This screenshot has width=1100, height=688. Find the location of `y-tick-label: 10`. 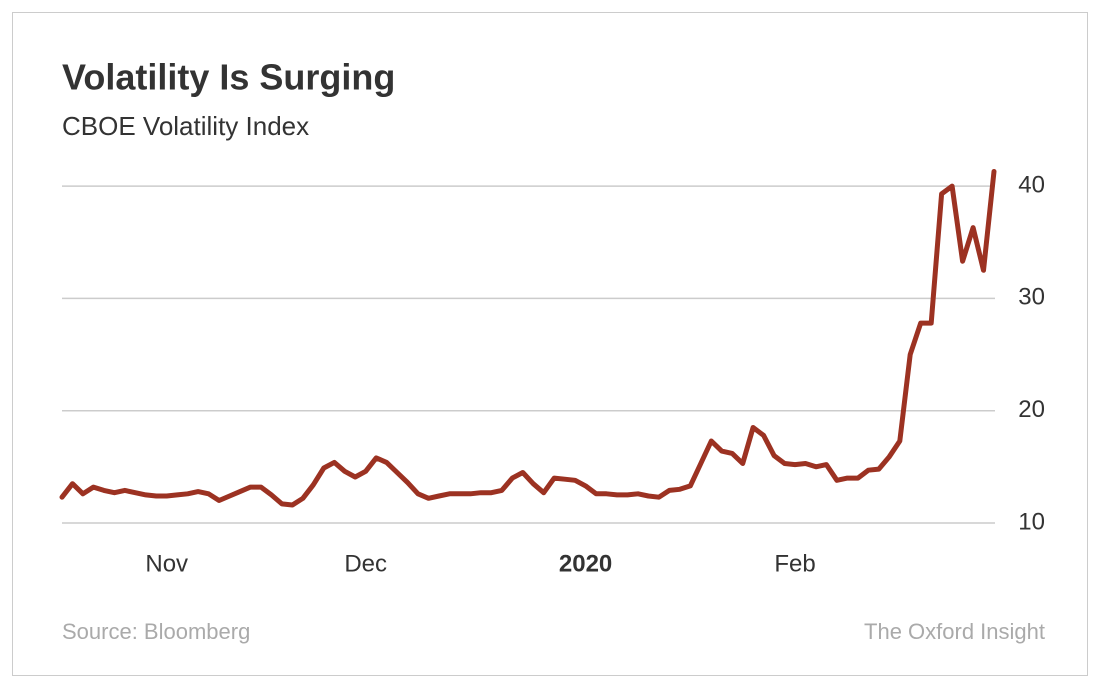

y-tick-label: 10 is located at coordinates (1031, 521).